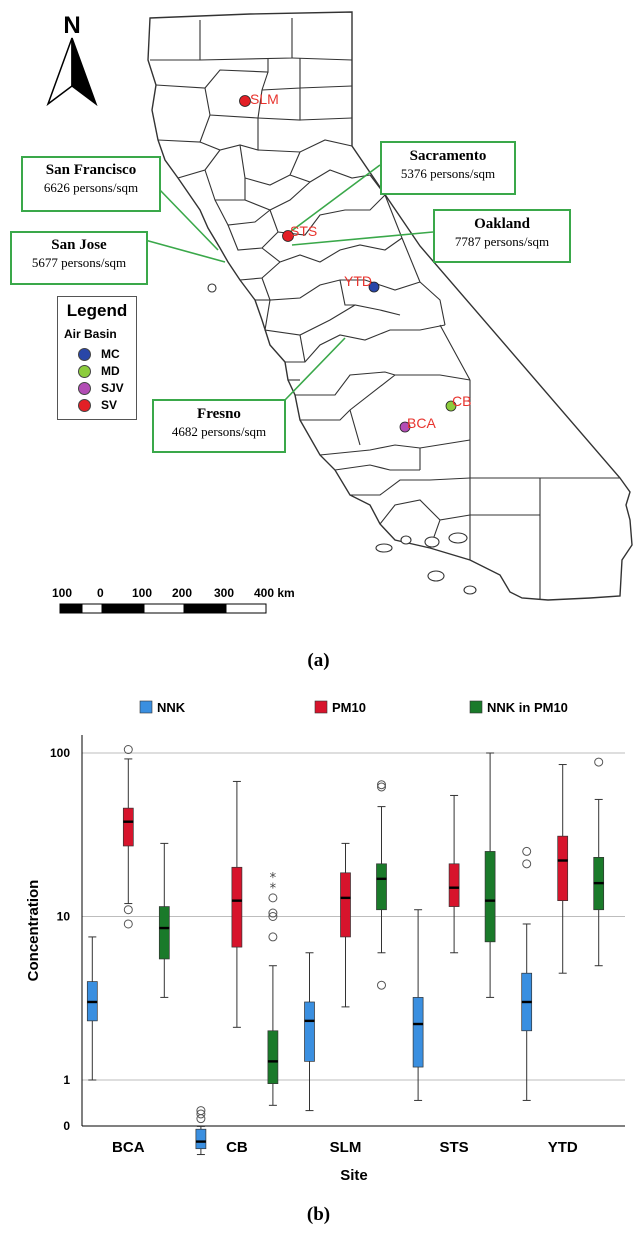 Image resolution: width=637 pixels, height=1234 pixels. Describe the element at coordinates (109, 405) in the screenshot. I see `legend-item-label: SV` at that location.